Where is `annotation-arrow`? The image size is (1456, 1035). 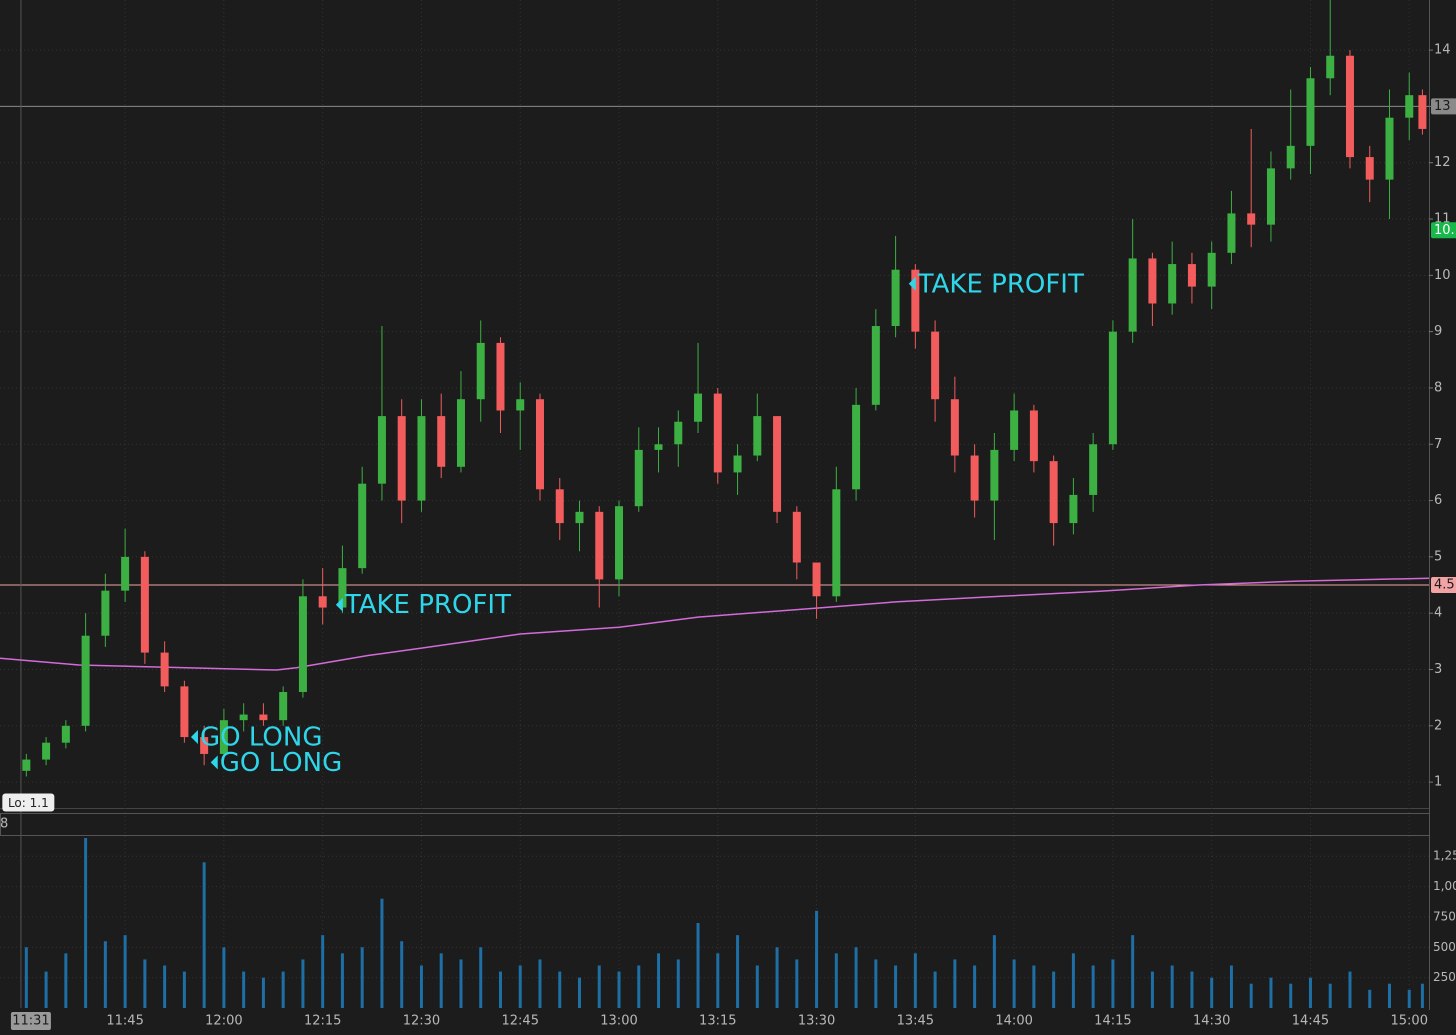 annotation-arrow is located at coordinates (194, 737).